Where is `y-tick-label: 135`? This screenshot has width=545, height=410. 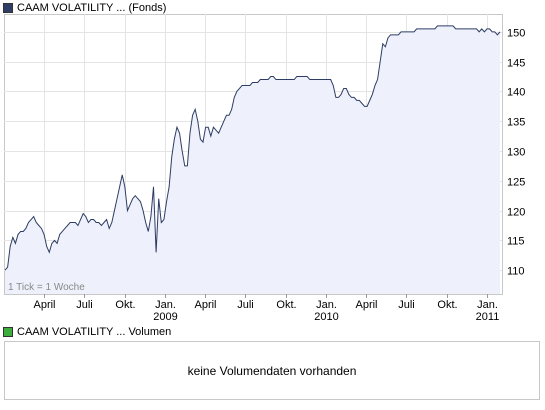 y-tick-label: 135 is located at coordinates (516, 123).